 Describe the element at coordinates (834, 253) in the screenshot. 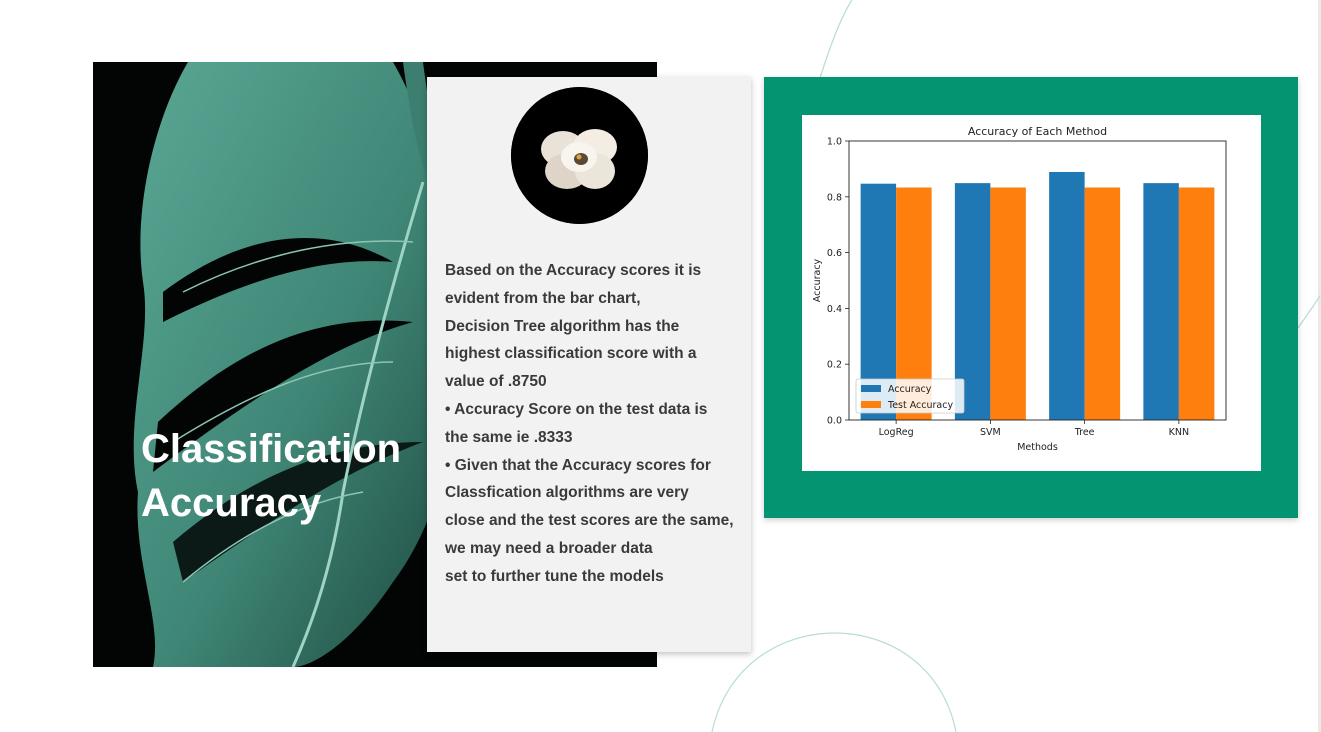

I see `y-tick-label: 0.6` at that location.